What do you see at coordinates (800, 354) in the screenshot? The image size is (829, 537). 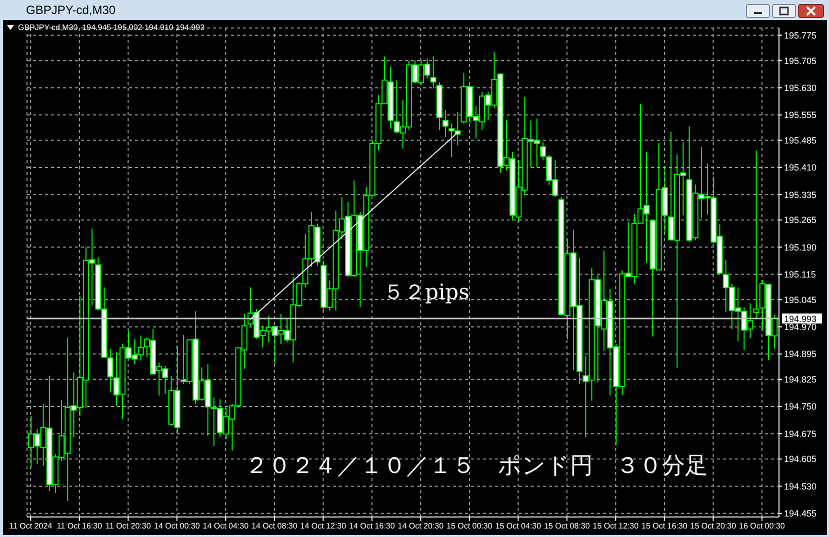 I see `y-tick-label: 194.895` at bounding box center [800, 354].